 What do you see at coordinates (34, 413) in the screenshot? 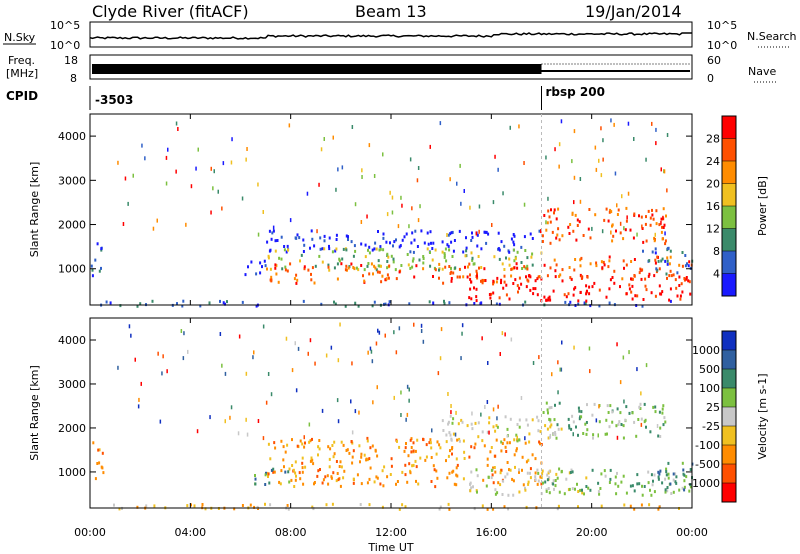
I see `y-axis-label: Slant Range [km]` at bounding box center [34, 413].